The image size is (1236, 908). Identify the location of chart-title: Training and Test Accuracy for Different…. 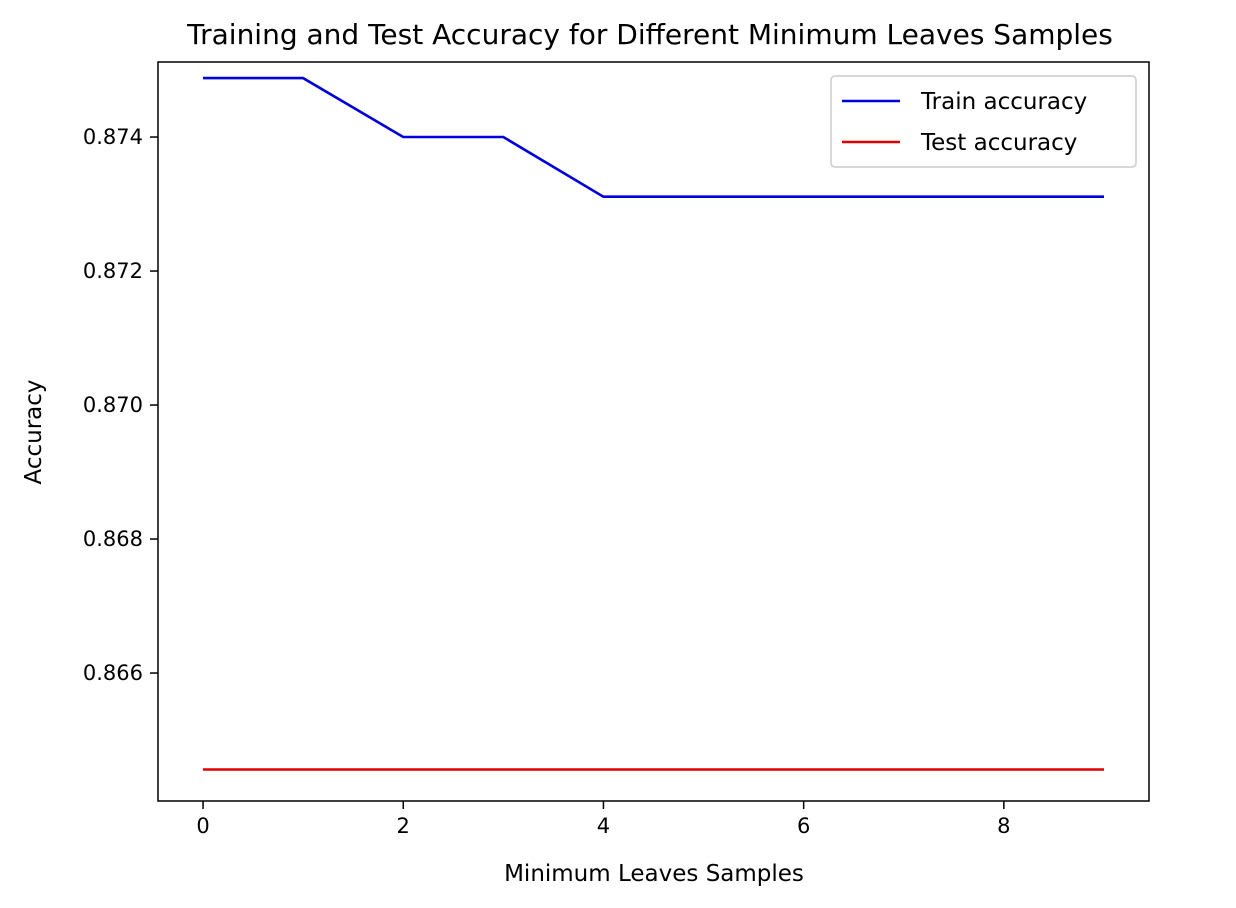
(649, 34).